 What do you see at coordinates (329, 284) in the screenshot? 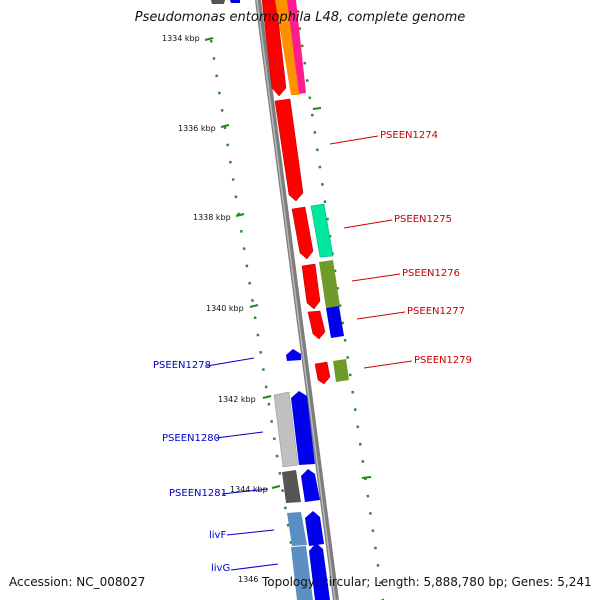
I see `gene-PSEEN1276` at bounding box center [329, 284].